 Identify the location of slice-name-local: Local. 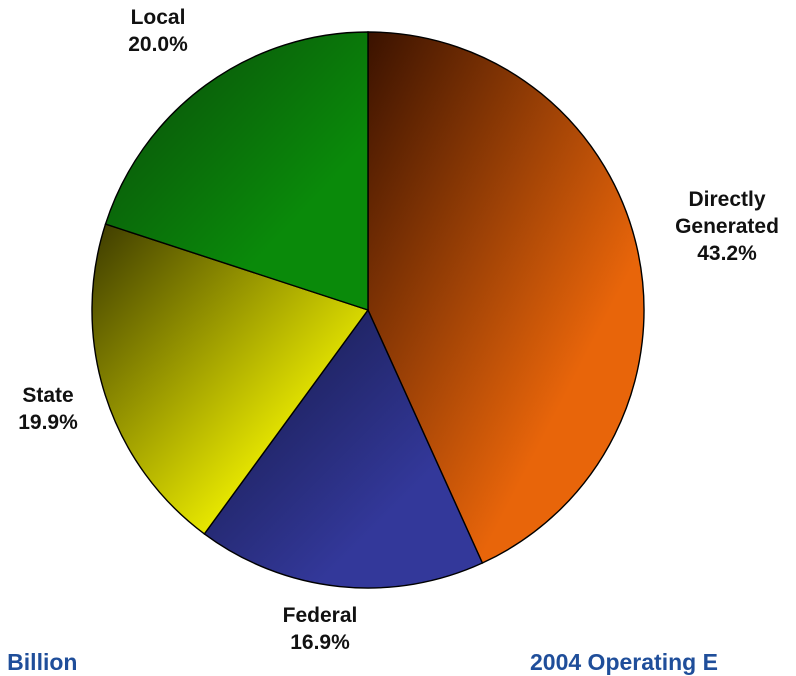
(158, 17).